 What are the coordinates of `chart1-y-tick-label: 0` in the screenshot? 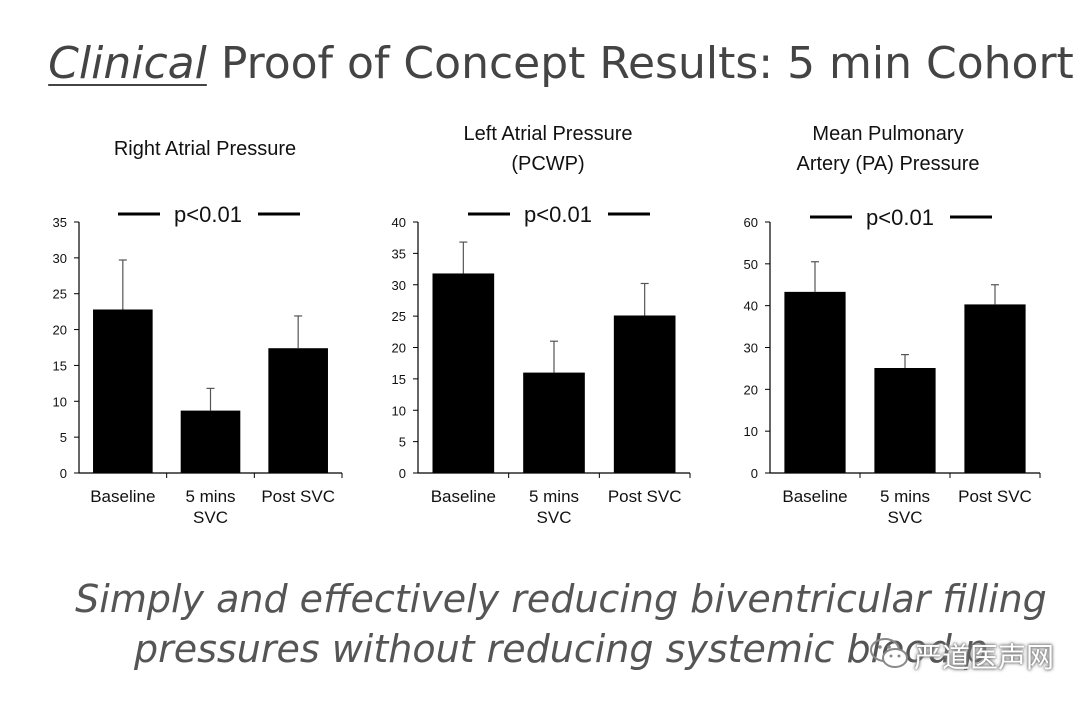 It's located at (63, 473).